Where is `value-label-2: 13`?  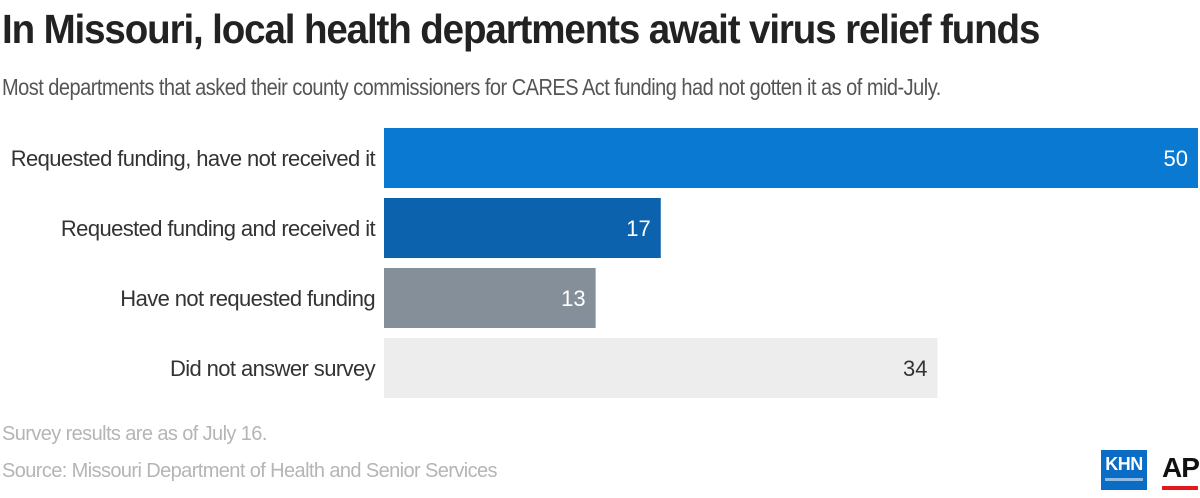
value-label-2: 13 is located at coordinates (573, 298).